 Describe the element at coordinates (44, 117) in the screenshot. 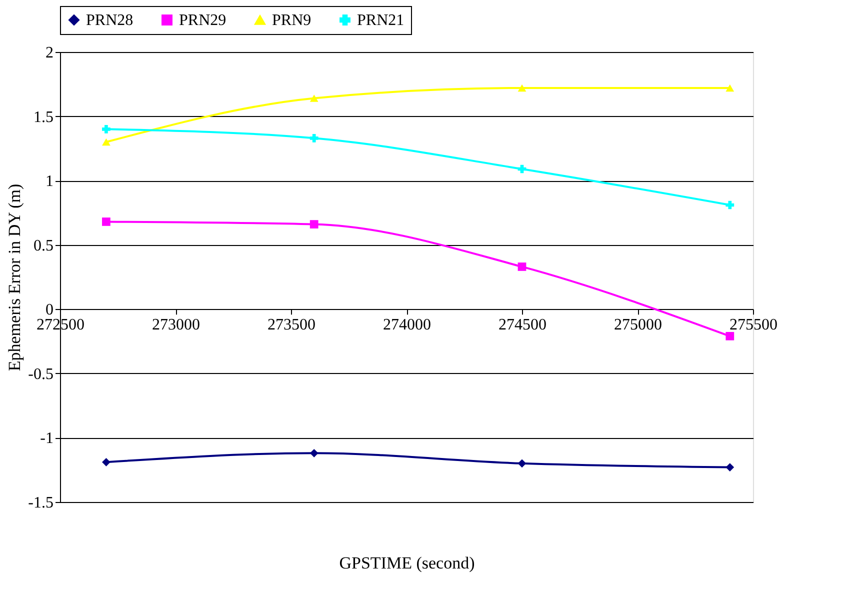

I see `y-tick-label: 1.5` at that location.